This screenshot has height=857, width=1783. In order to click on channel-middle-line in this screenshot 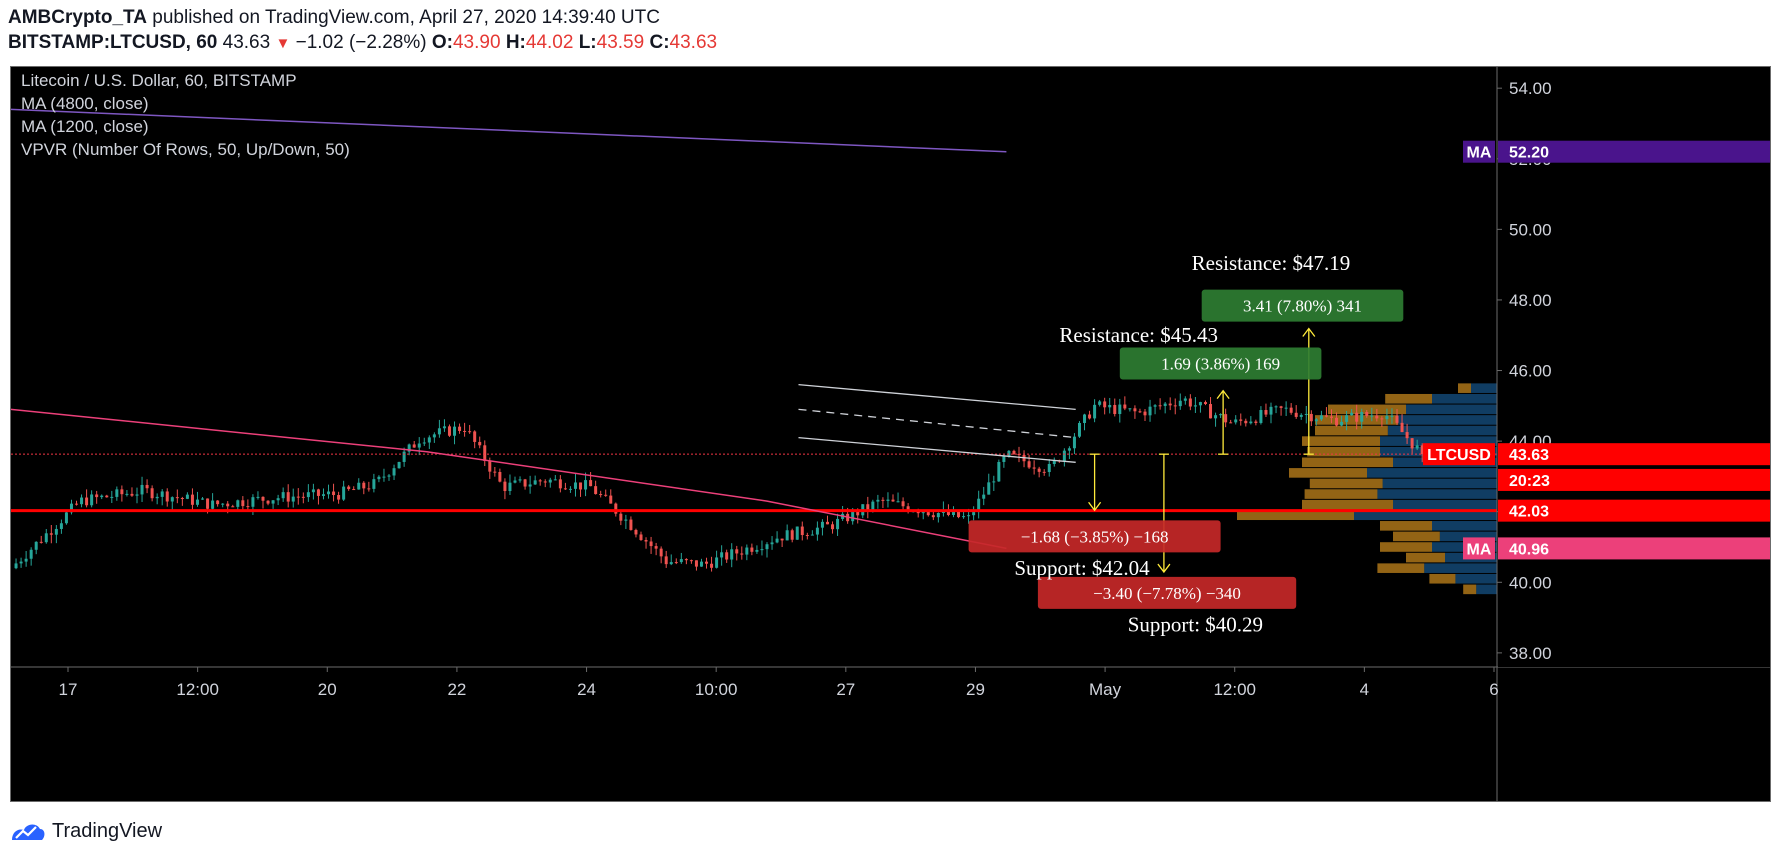, I will do `click(937, 423)`.